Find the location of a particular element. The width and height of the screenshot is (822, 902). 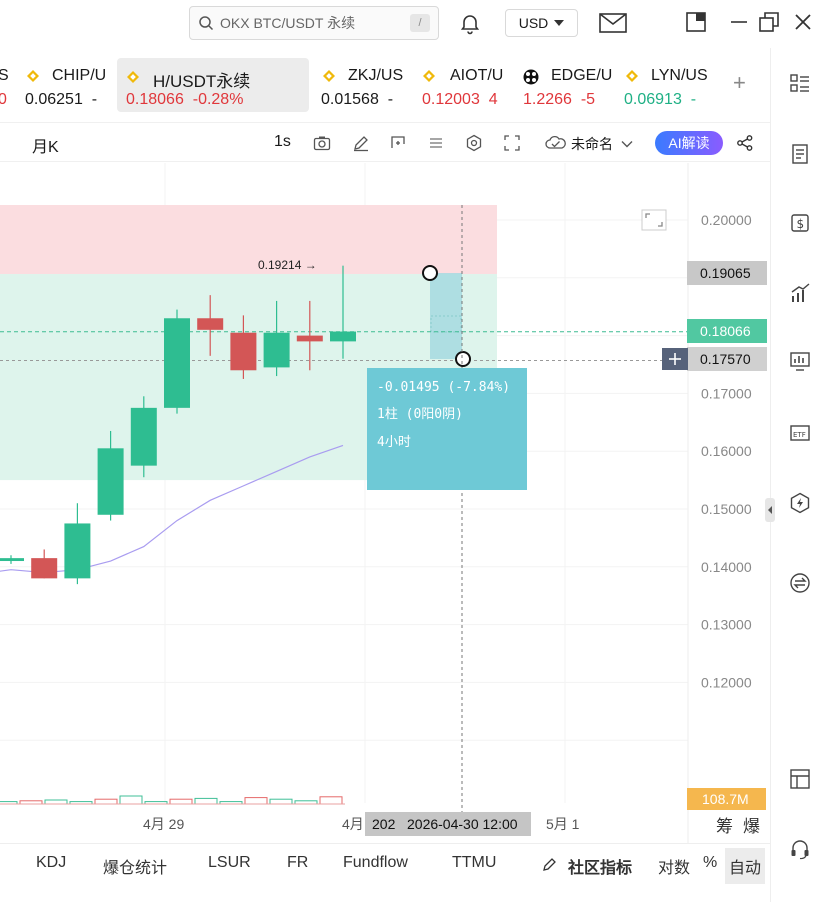

ticker-price-line: 0.18066 -0.28% is located at coordinates (184, 100).